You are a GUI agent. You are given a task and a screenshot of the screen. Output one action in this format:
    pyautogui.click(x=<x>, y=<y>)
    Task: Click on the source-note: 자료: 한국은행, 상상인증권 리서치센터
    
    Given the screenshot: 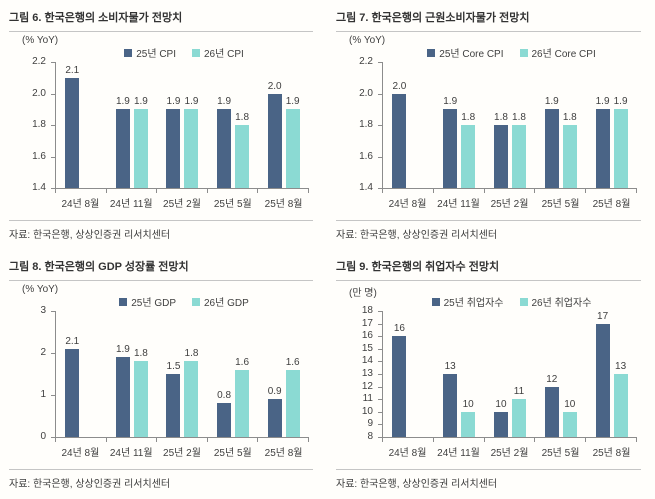 What is the action you would take?
    pyautogui.click(x=488, y=230)
    